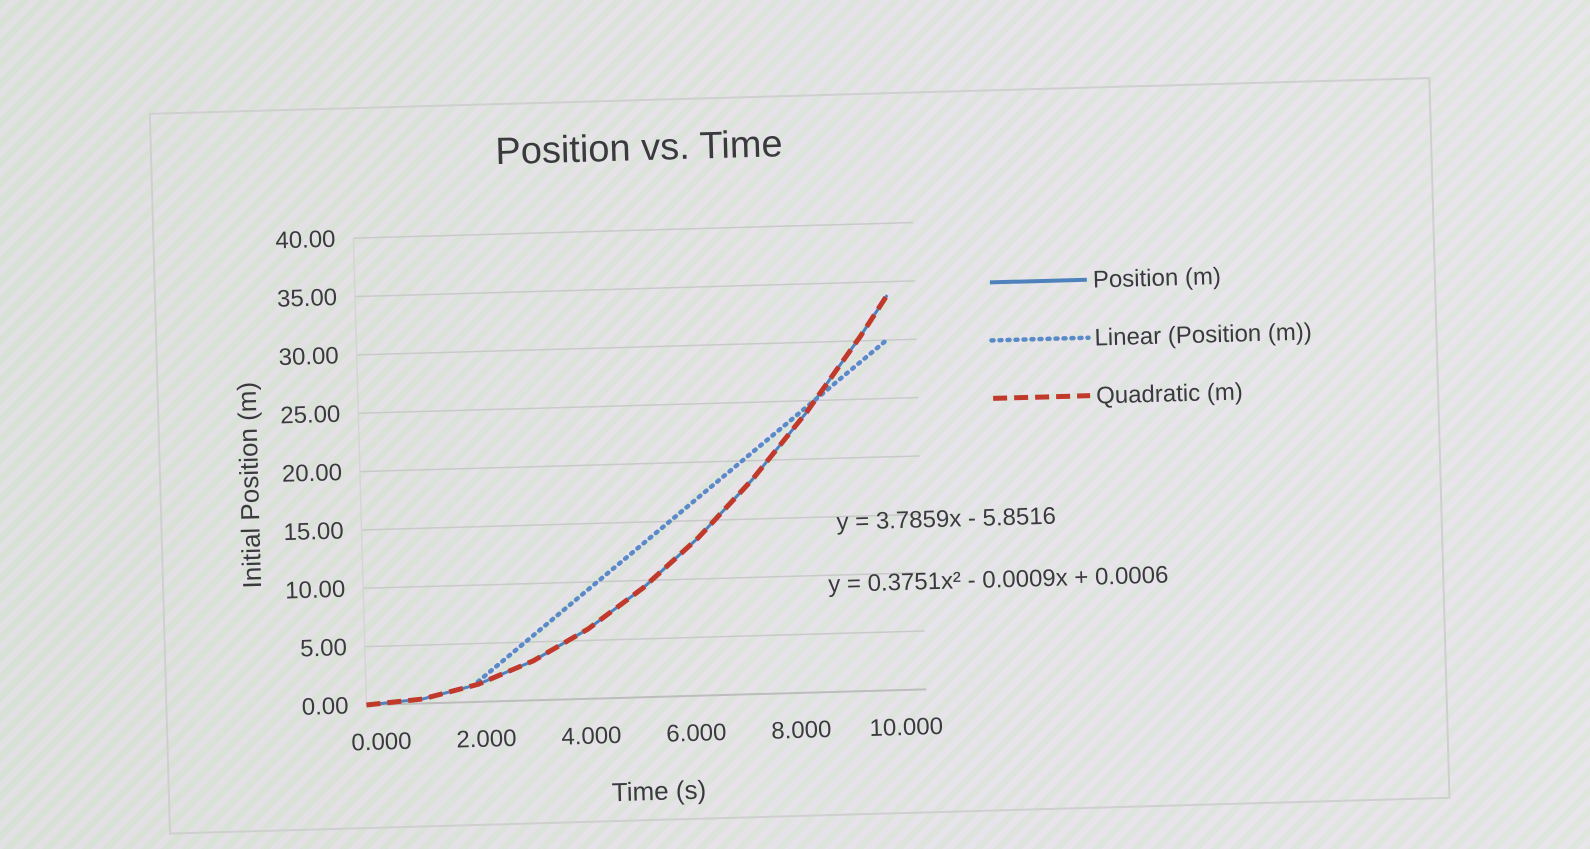 The width and height of the screenshot is (1590, 849). What do you see at coordinates (323, 648) in the screenshot?
I see `y-tick-label: 5.00` at bounding box center [323, 648].